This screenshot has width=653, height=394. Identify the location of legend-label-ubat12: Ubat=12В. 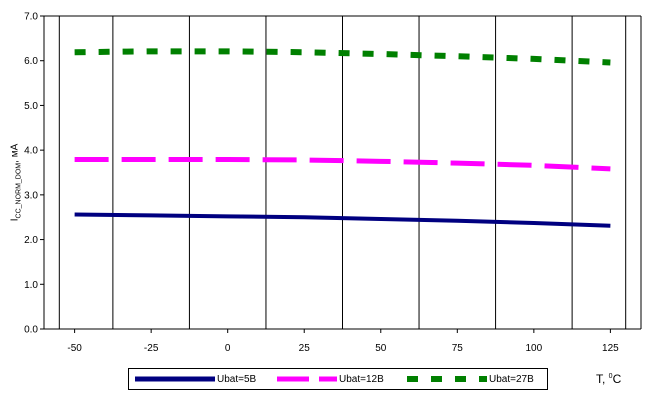
(361, 379).